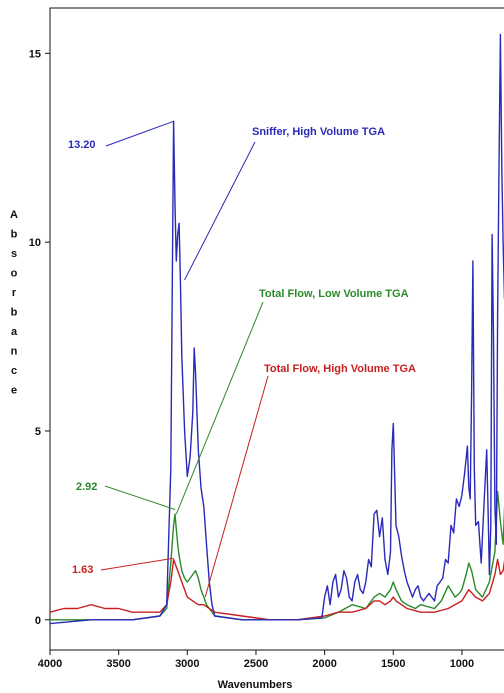  What do you see at coordinates (38, 432) in the screenshot?
I see `y-tick-label: 5` at bounding box center [38, 432].